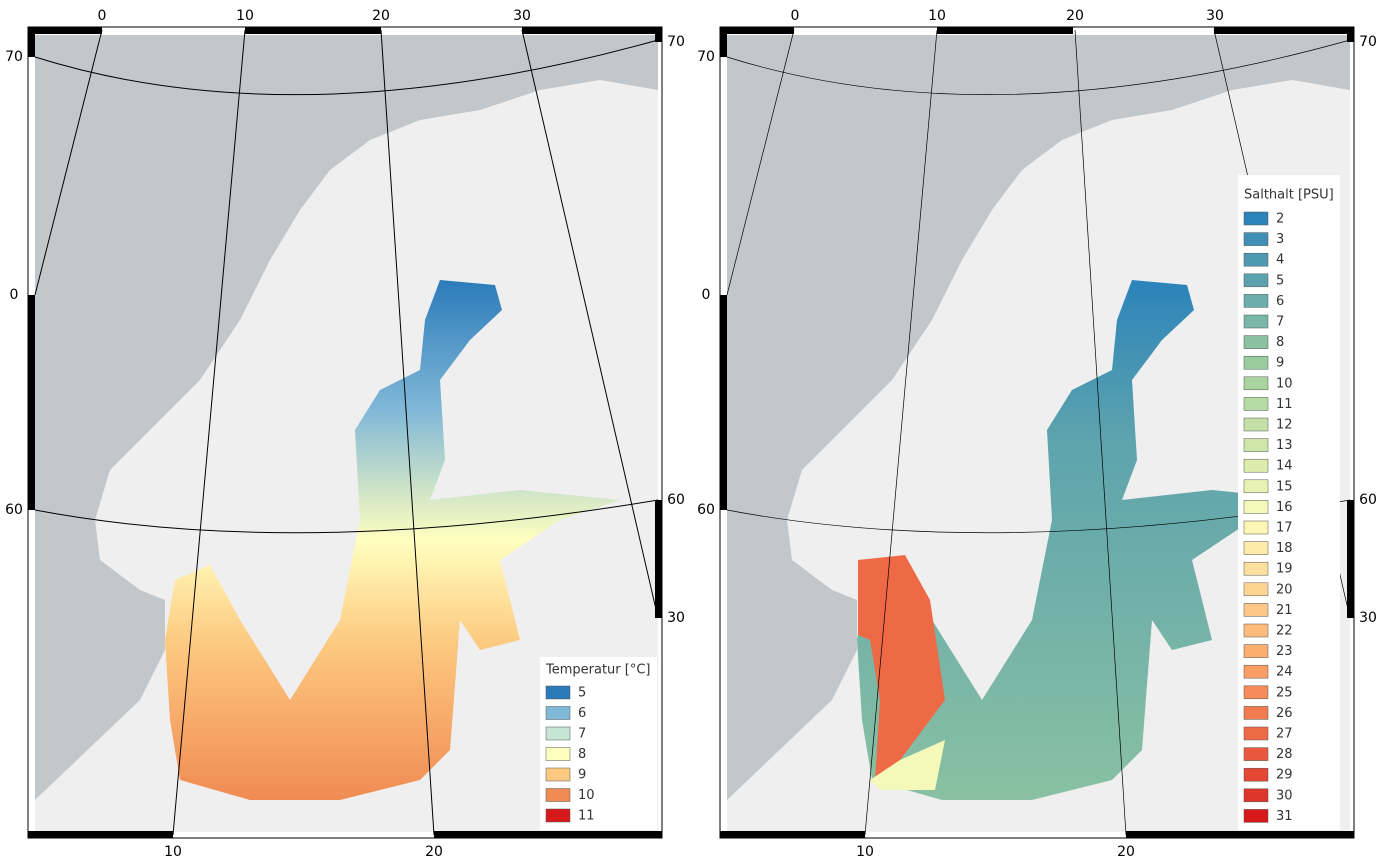 This screenshot has width=1384, height=867. What do you see at coordinates (1284, 425) in the screenshot?
I see `legend-label: 12` at bounding box center [1284, 425].